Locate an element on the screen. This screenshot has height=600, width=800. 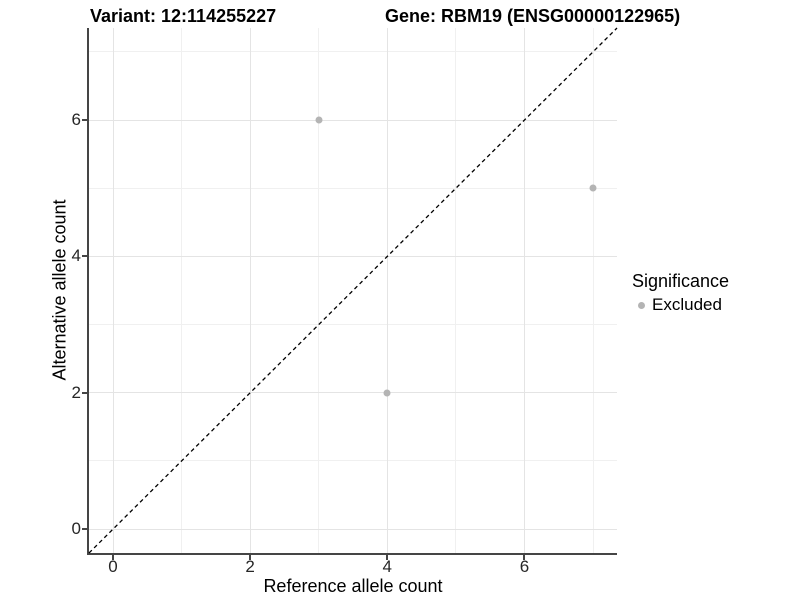
x-tick-label: 6 is located at coordinates (524, 566).